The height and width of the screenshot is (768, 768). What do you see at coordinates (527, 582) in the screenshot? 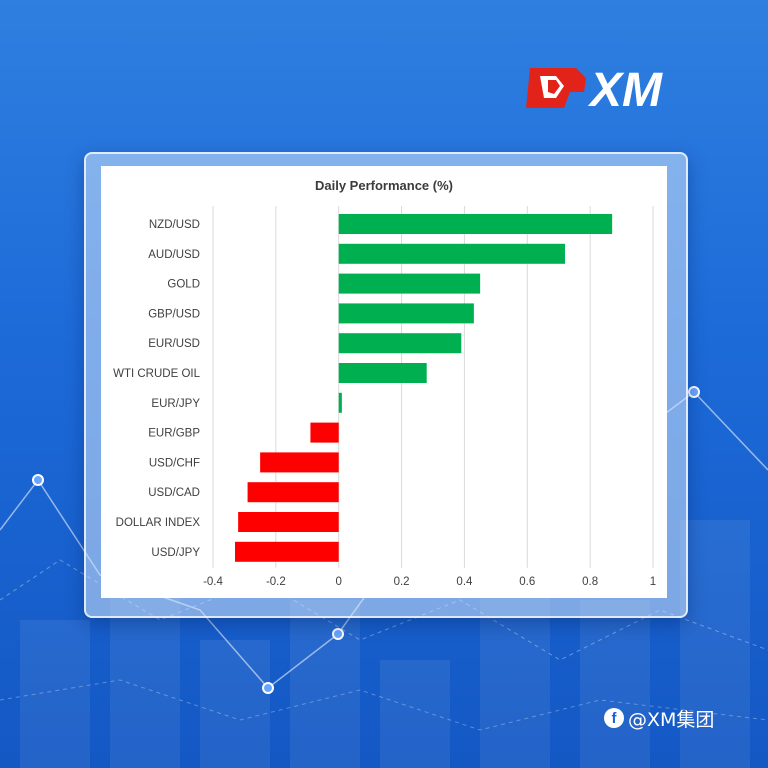
I see `x-tick-label: 0.6` at bounding box center [527, 582].